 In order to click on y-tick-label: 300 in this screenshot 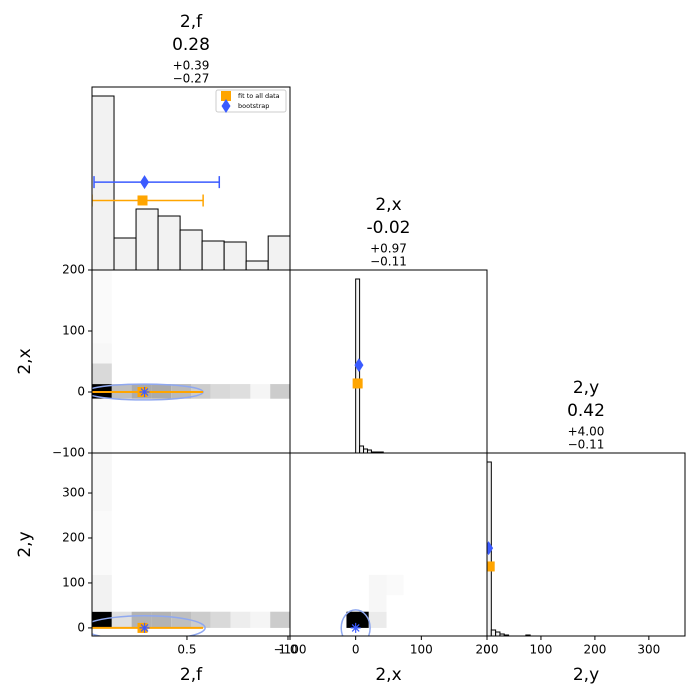, I will do `click(73, 493)`.